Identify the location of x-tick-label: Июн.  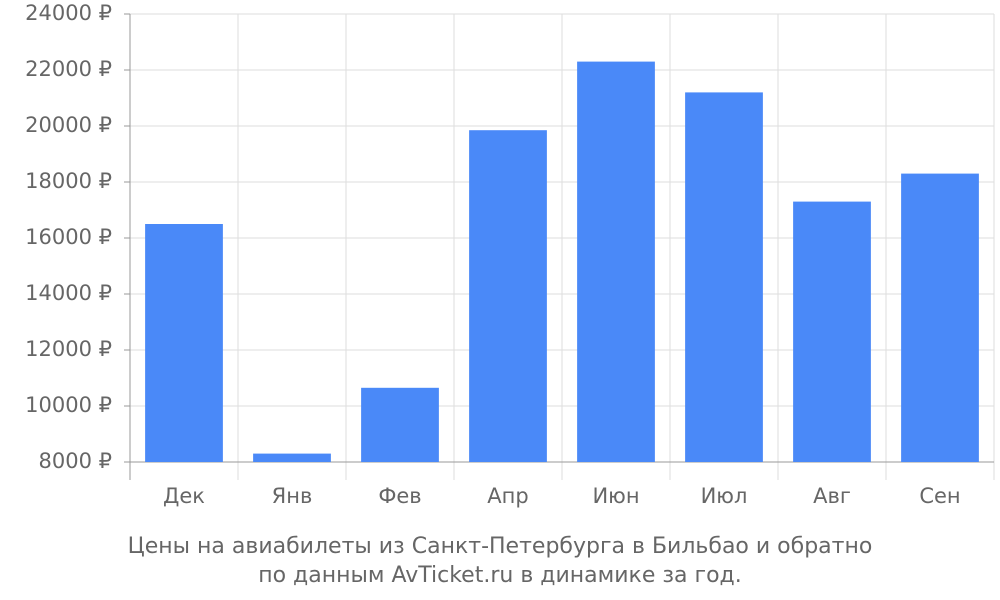
(615, 496).